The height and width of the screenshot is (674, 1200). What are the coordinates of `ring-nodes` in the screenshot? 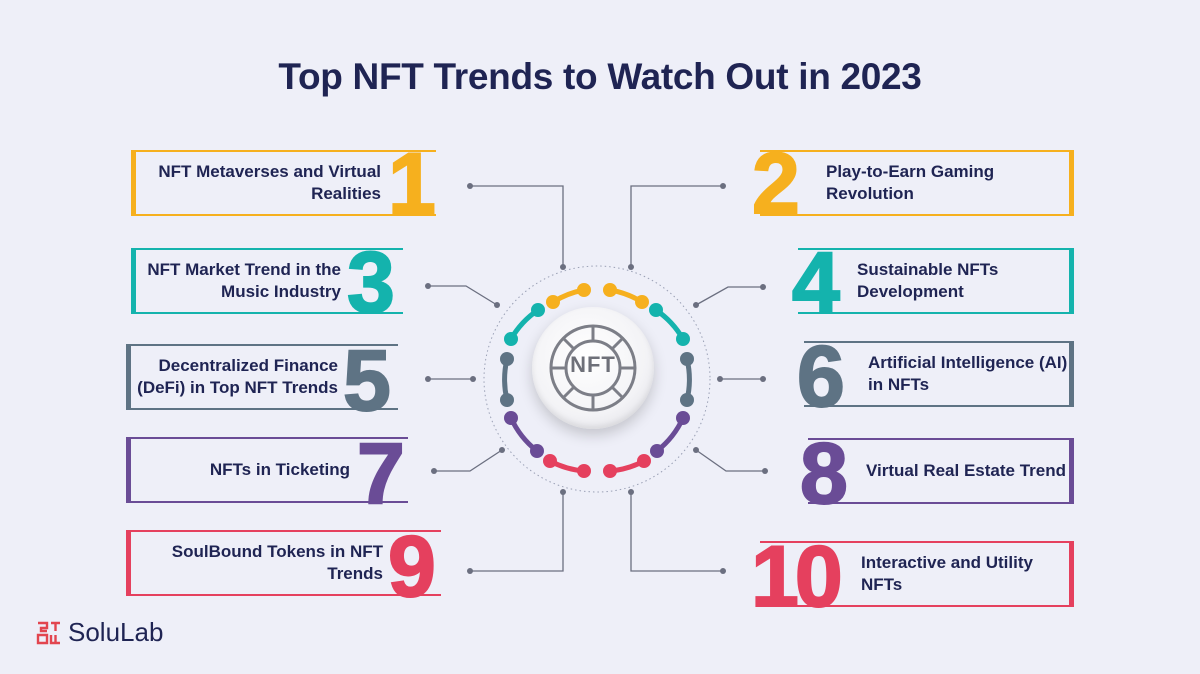 It's located at (597, 380).